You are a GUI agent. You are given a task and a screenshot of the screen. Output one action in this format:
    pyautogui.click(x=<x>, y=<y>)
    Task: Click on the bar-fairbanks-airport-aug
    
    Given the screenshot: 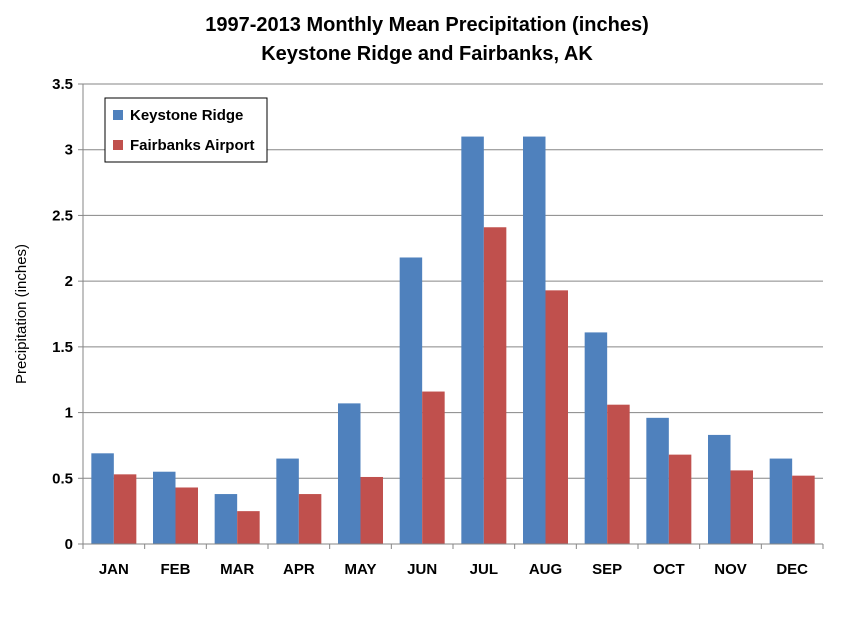 What is the action you would take?
    pyautogui.click(x=556, y=417)
    